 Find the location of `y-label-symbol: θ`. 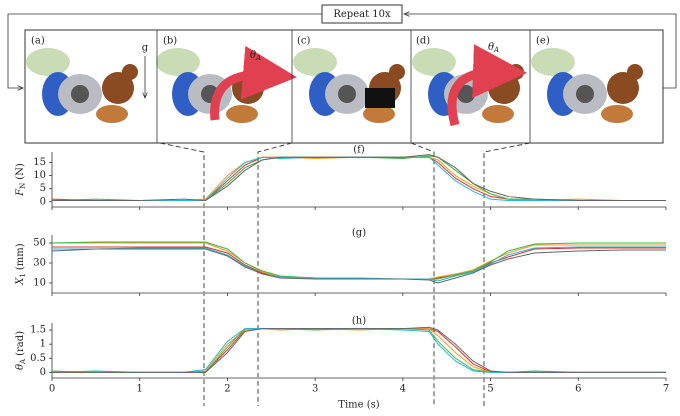

y-label-symbol: θ is located at coordinates (20, 367).